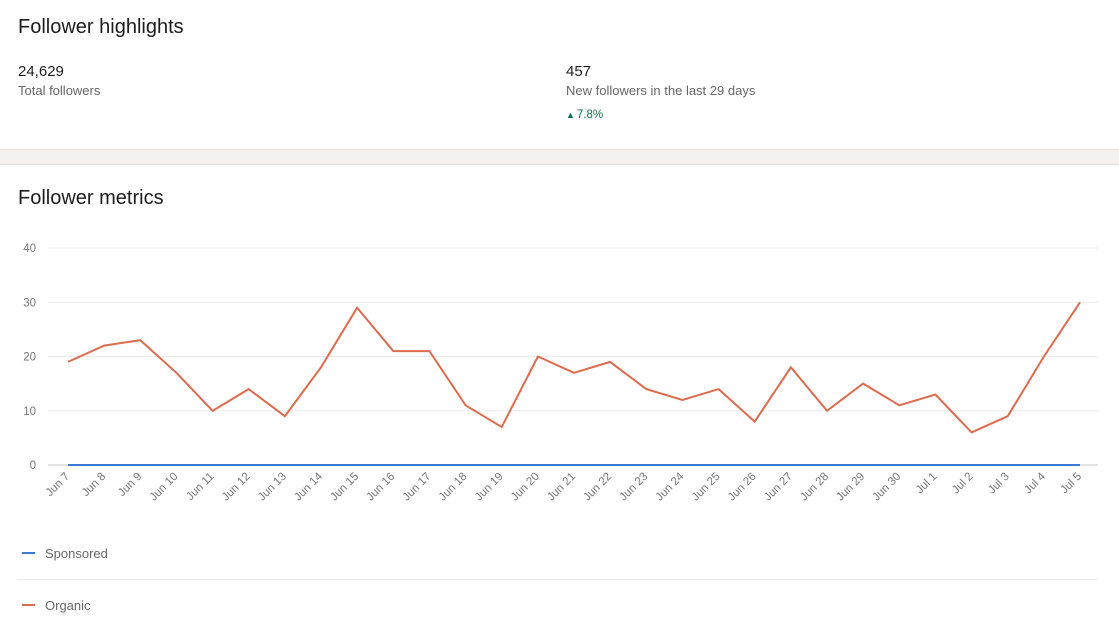  Describe the element at coordinates (381, 487) in the screenshot. I see `x-tick-label-9: Jun 16` at that location.